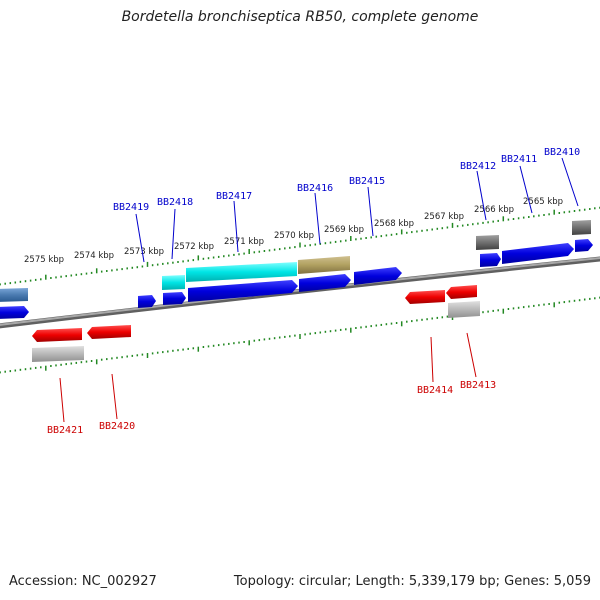  What do you see at coordinates (65, 430) in the screenshot?
I see `gene-label-reverse: BB2421` at bounding box center [65, 430].